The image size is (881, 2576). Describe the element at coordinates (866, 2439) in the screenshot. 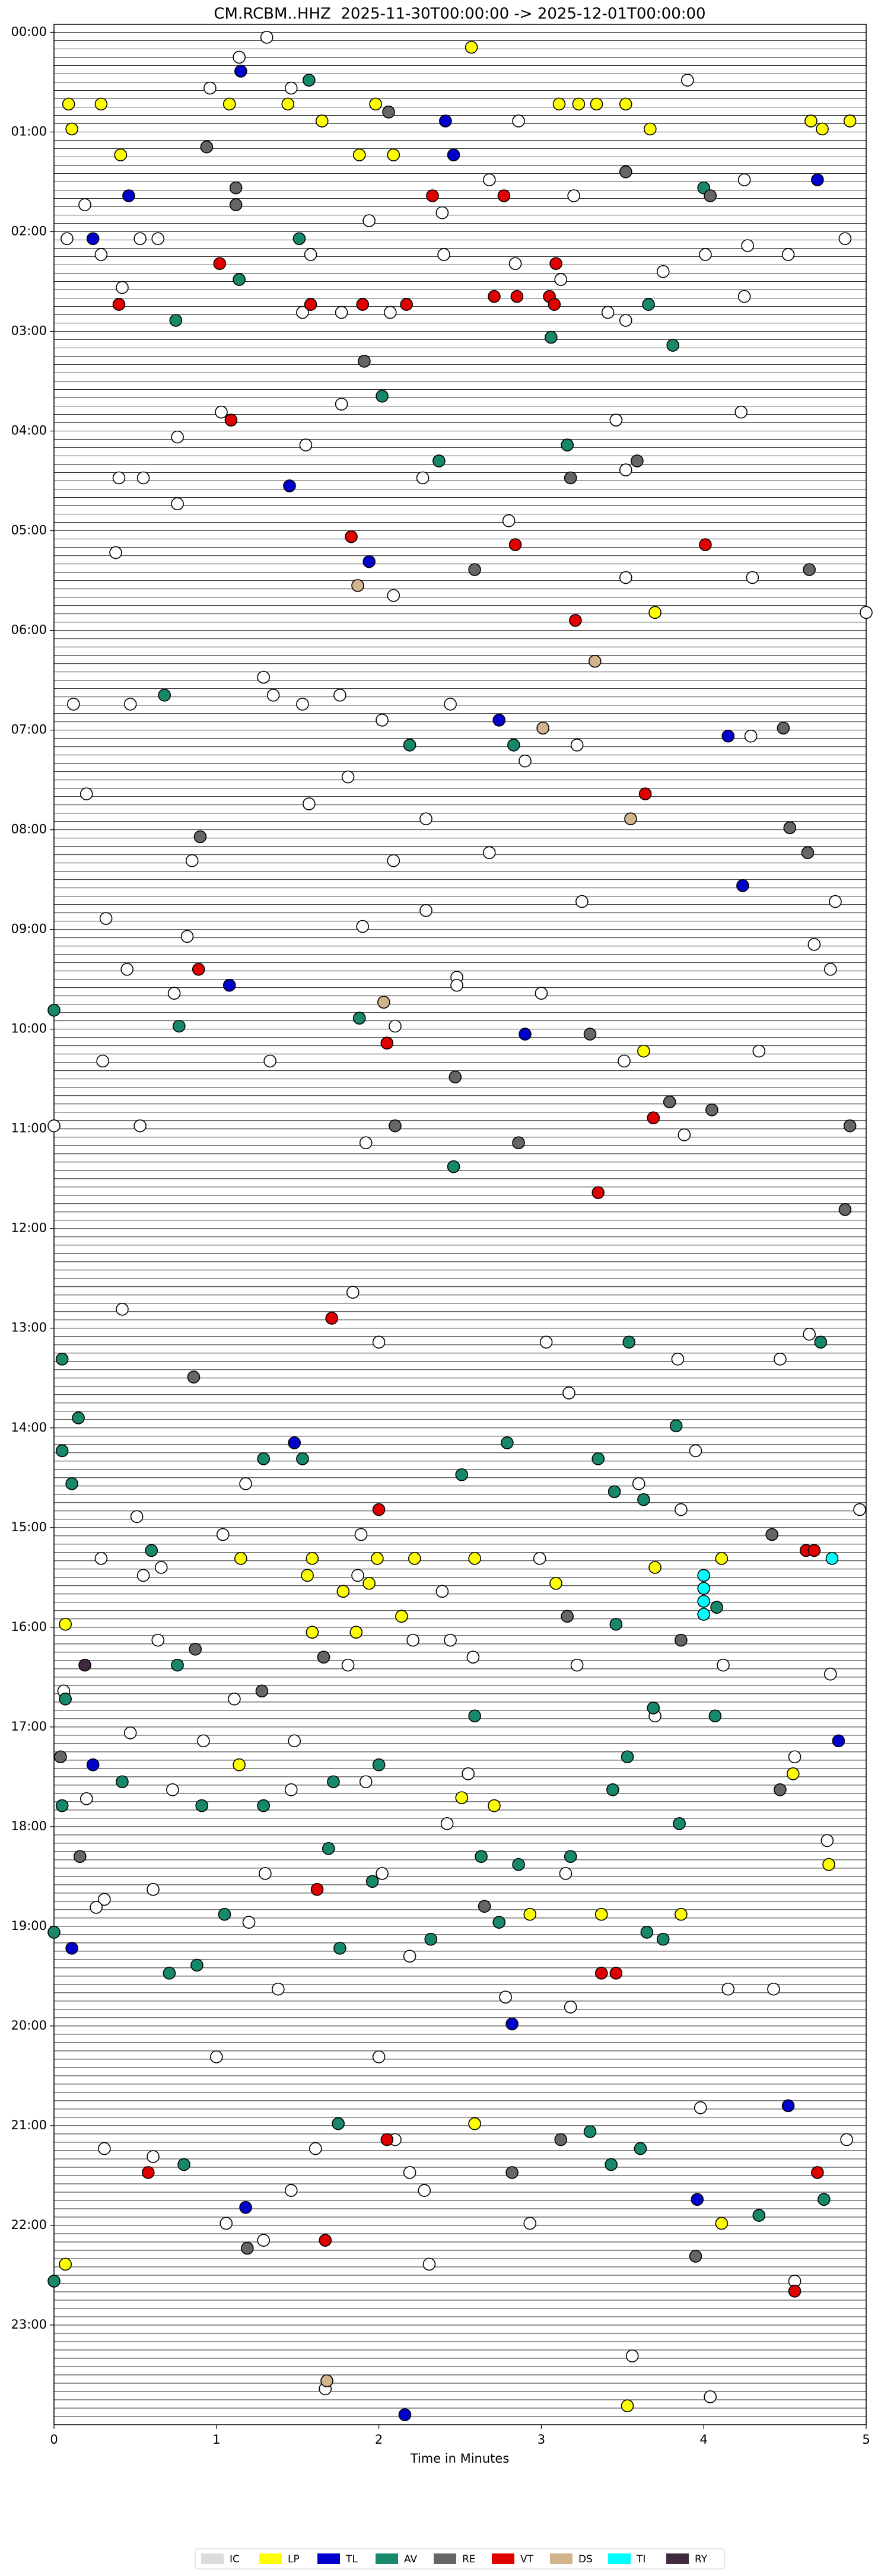

I see `x-tick-label: 5` at that location.